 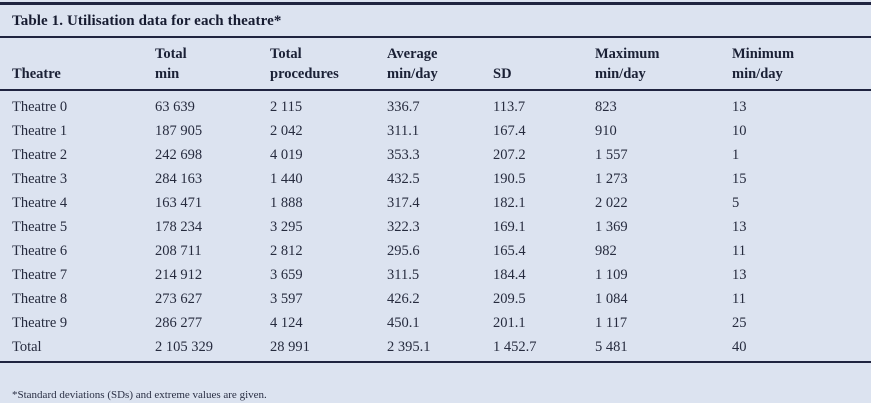 I want to click on column-header: Maximum min/day, so click(x=663, y=64).